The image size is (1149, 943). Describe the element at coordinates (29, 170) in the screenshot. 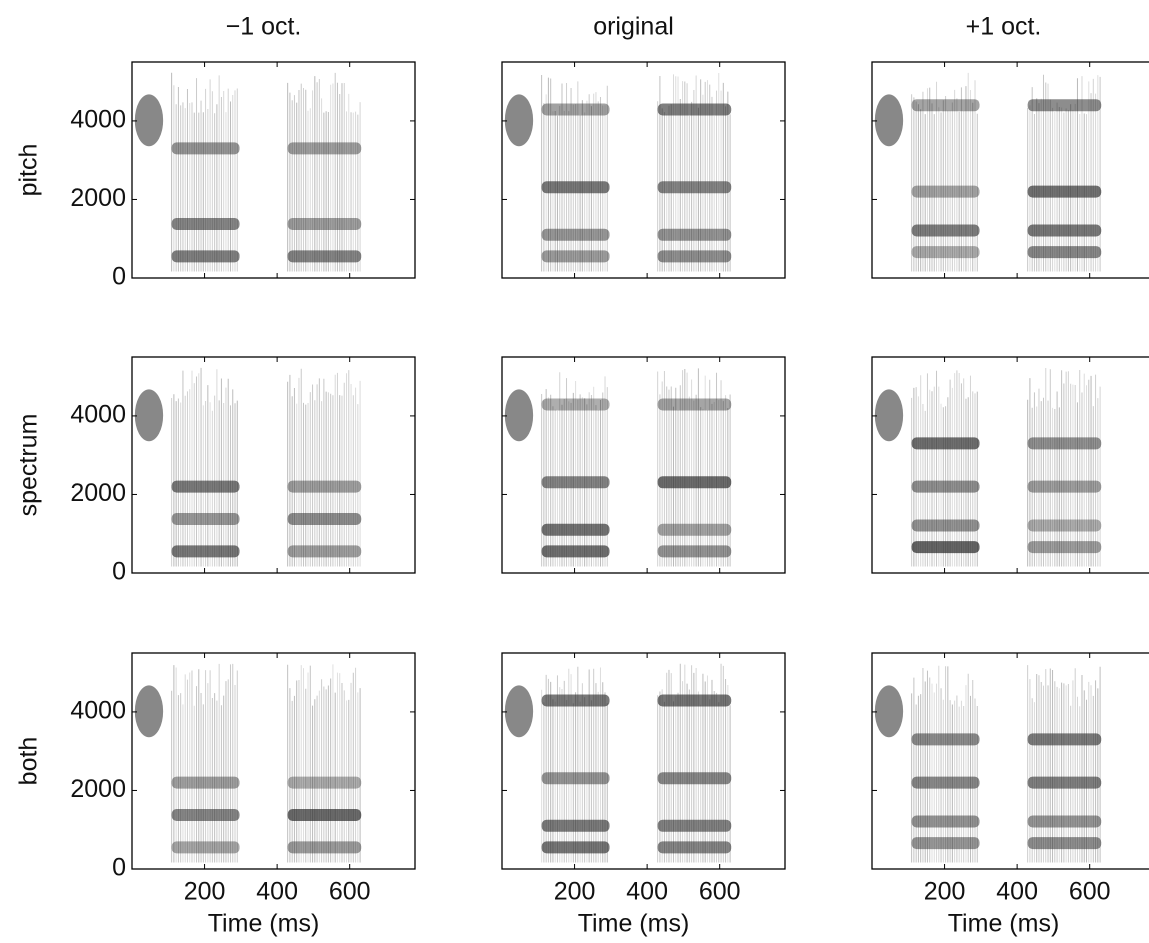

I see `row-label: pitch` at that location.